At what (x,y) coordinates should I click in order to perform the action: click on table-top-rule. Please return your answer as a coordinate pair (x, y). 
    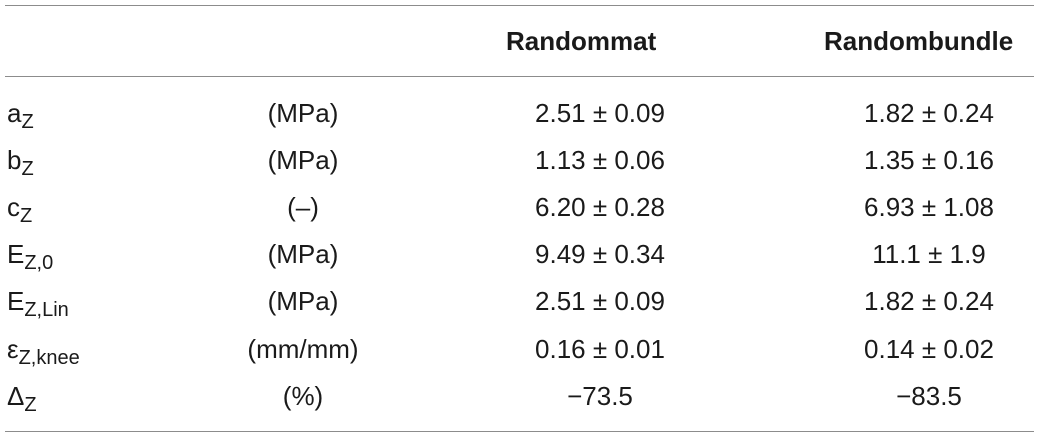
    Looking at the image, I should click on (519, 5).